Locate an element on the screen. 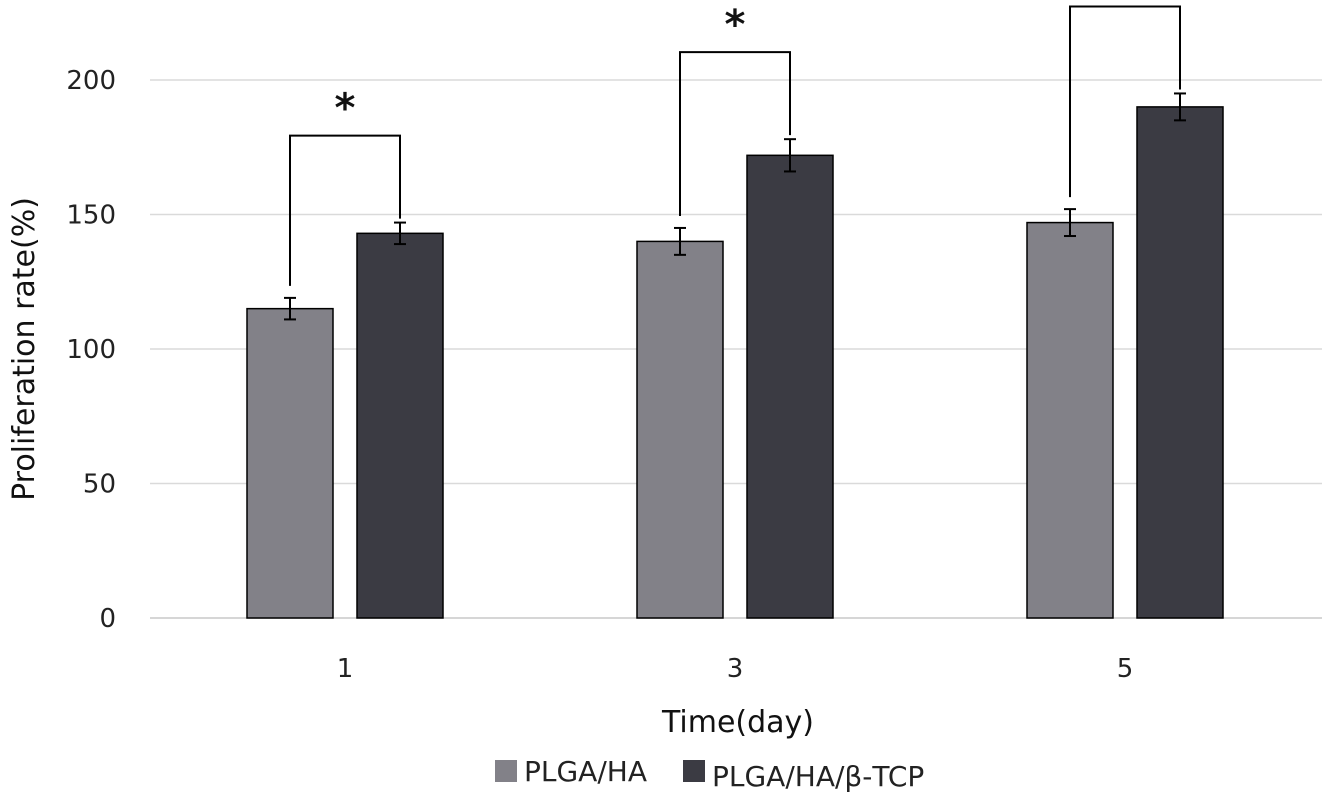 The width and height of the screenshot is (1323, 796). y-tick-label-0: 0 is located at coordinates (107, 619).